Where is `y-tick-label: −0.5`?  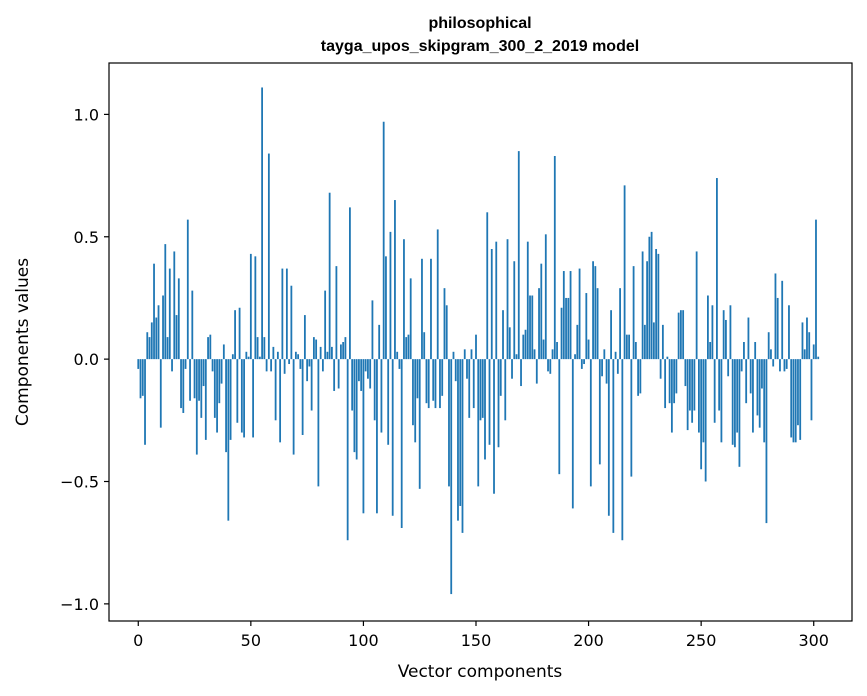
y-tick-label: −0.5 is located at coordinates (79, 482).